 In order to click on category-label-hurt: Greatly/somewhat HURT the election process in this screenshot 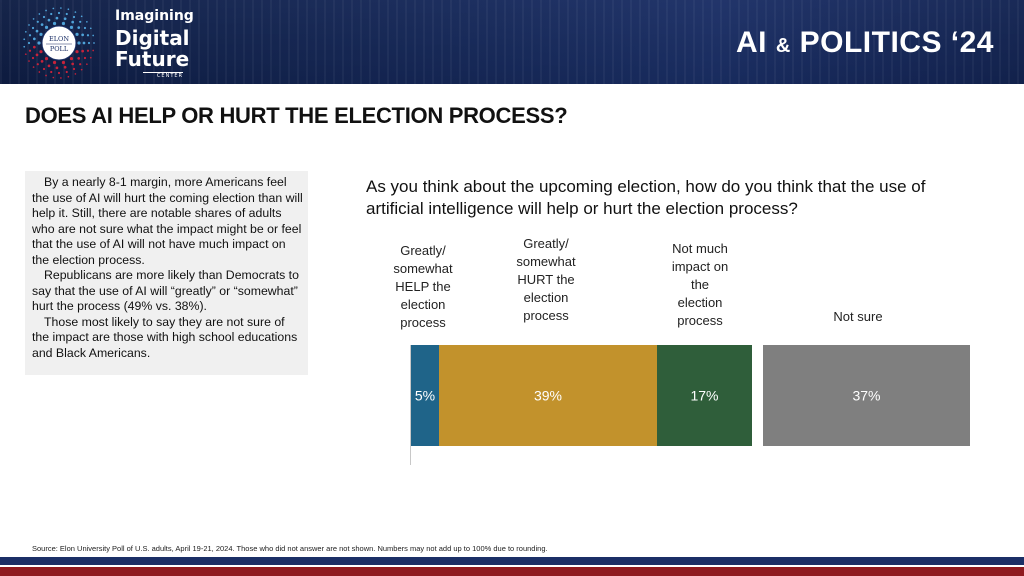, I will do `click(546, 280)`.